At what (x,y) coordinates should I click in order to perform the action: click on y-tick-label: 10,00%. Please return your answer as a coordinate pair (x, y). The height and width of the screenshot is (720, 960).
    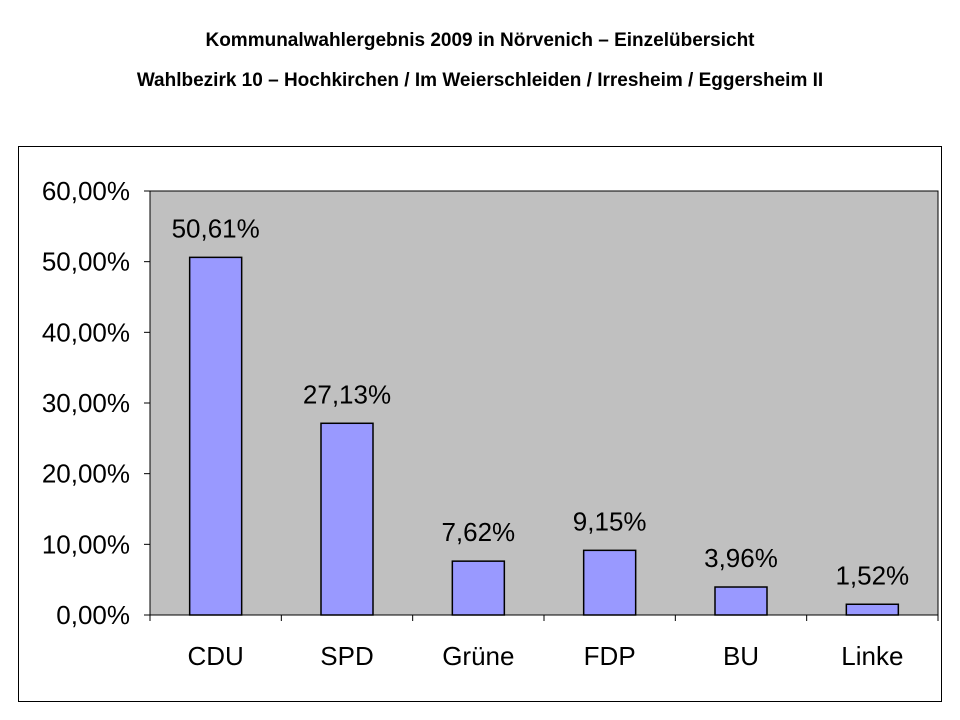
    Looking at the image, I should click on (86, 544).